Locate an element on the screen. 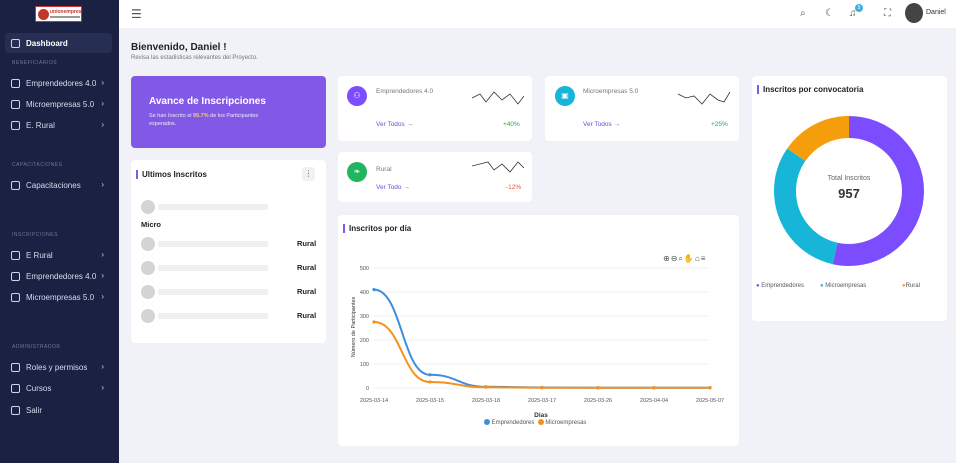 The width and height of the screenshot is (956, 463). search-icon: ⌕ is located at coordinates (803, 13).